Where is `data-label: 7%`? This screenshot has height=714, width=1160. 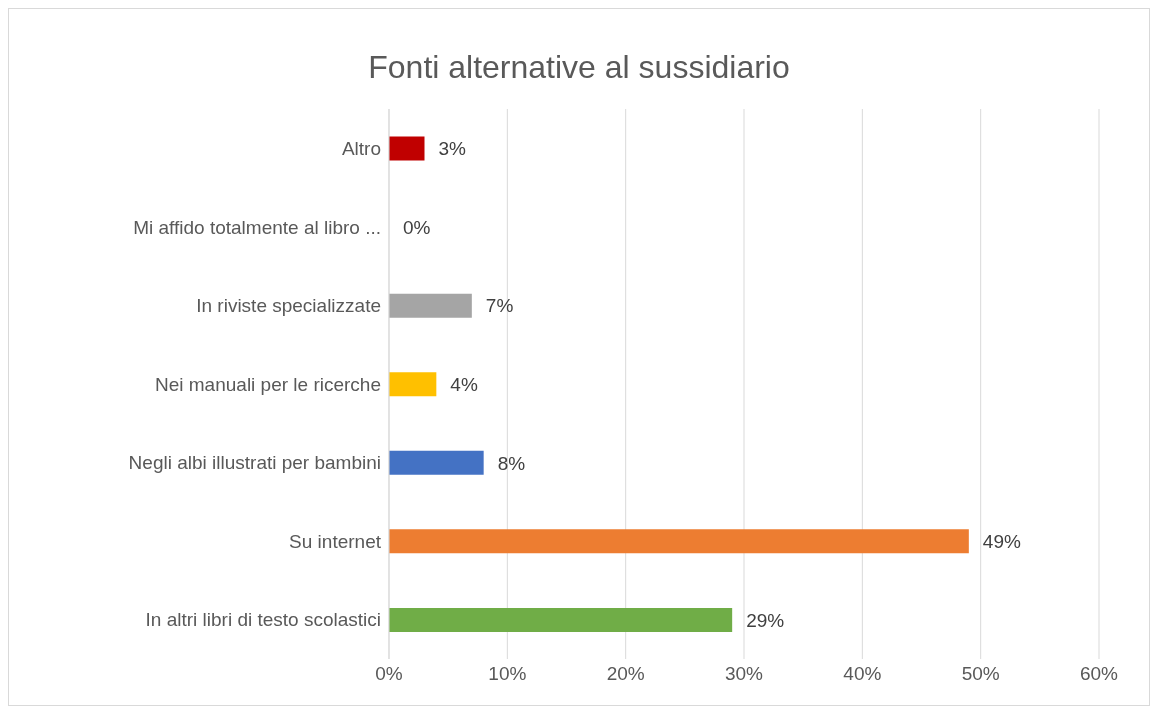 data-label: 7% is located at coordinates (499, 306).